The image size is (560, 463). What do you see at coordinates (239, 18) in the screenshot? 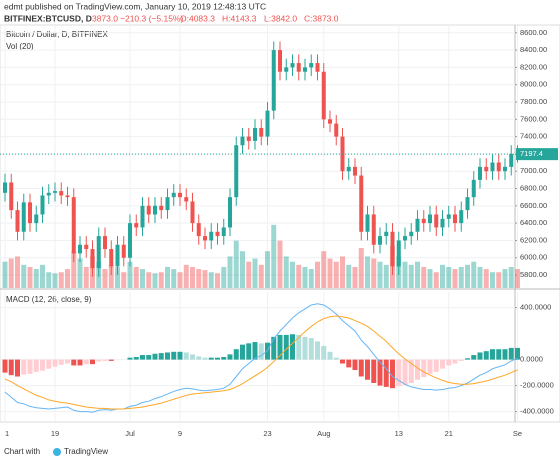
I see `high: H:4143.3` at bounding box center [239, 18].